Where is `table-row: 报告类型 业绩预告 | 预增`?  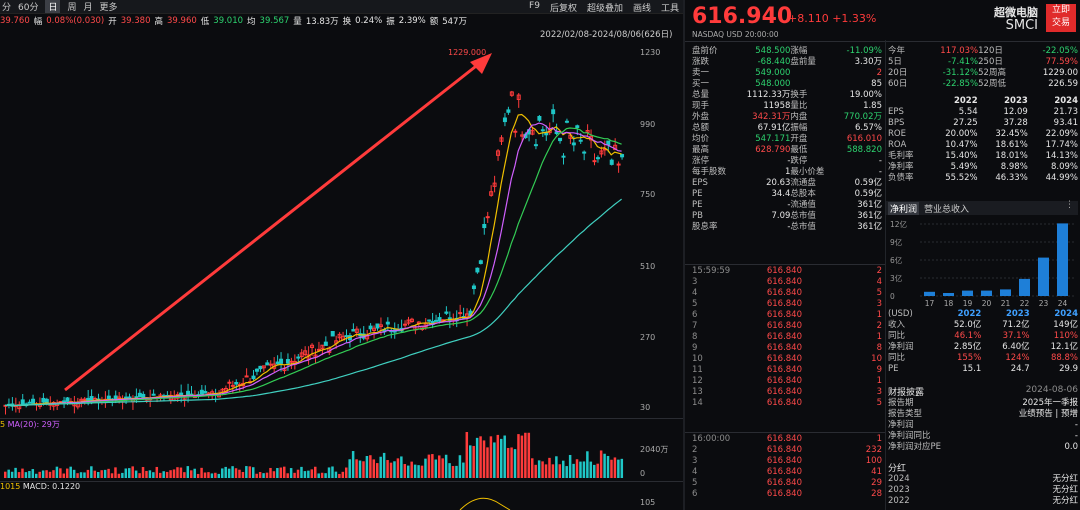 table-row: 报告类型 业绩预告 | 预增 is located at coordinates (983, 414).